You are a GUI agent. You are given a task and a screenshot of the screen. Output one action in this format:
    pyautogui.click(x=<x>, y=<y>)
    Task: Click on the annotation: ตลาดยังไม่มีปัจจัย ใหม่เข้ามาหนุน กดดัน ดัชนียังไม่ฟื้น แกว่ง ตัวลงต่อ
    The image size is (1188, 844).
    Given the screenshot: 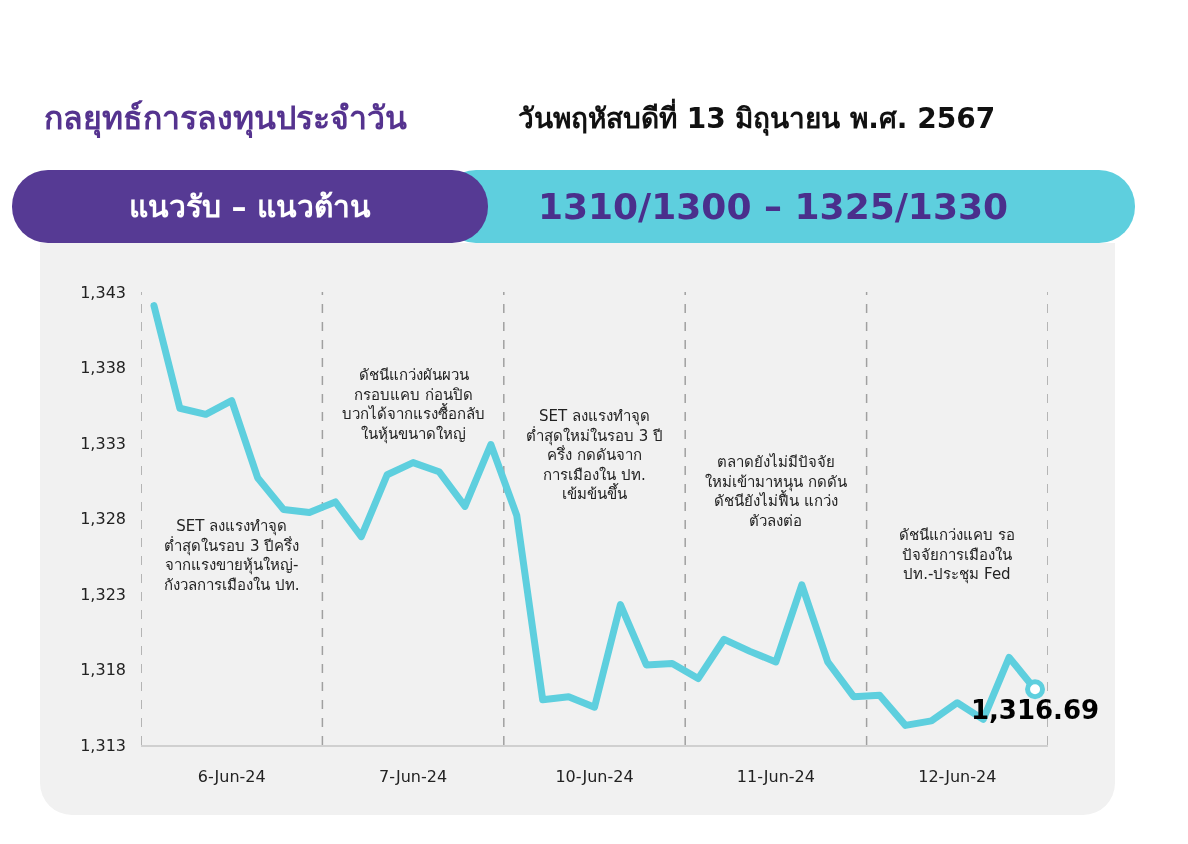 What is the action you would take?
    pyautogui.click(x=776, y=491)
    